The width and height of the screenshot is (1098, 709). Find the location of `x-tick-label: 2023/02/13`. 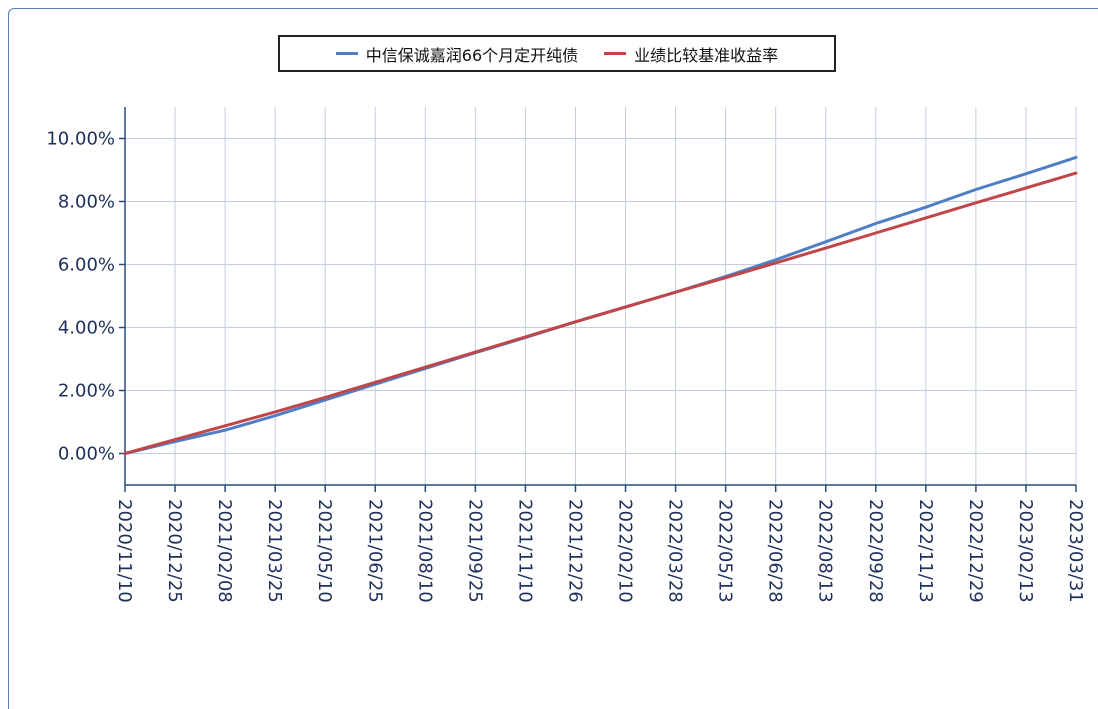

x-tick-label: 2023/02/13 is located at coordinates (1025, 551).